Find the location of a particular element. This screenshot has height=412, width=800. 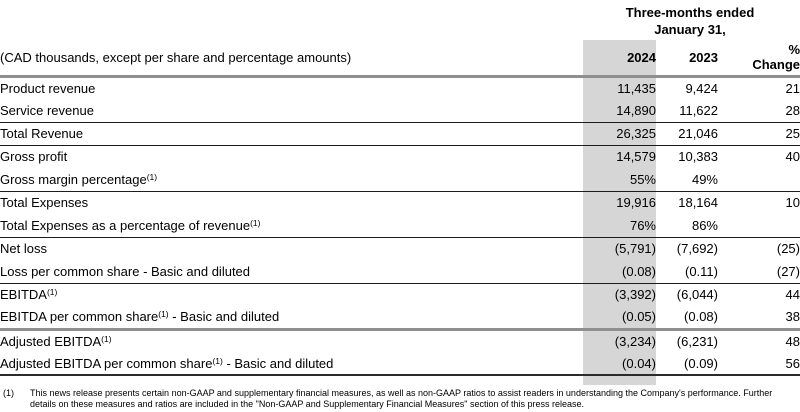

column-header-change-label: Change is located at coordinates (776, 65).